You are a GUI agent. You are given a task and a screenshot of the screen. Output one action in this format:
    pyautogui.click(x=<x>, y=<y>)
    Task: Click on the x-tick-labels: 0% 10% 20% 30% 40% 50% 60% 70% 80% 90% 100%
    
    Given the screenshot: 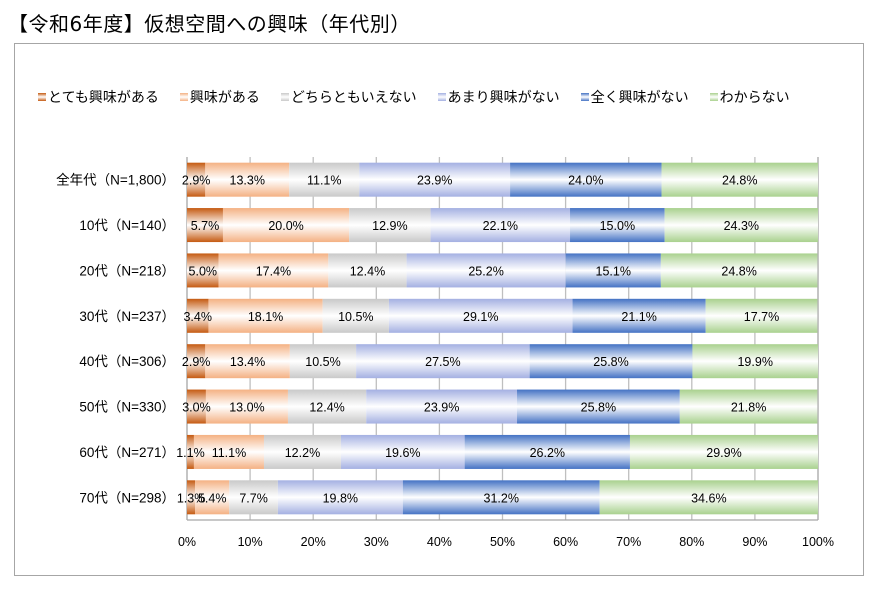 What is the action you would take?
    pyautogui.click(x=506, y=542)
    